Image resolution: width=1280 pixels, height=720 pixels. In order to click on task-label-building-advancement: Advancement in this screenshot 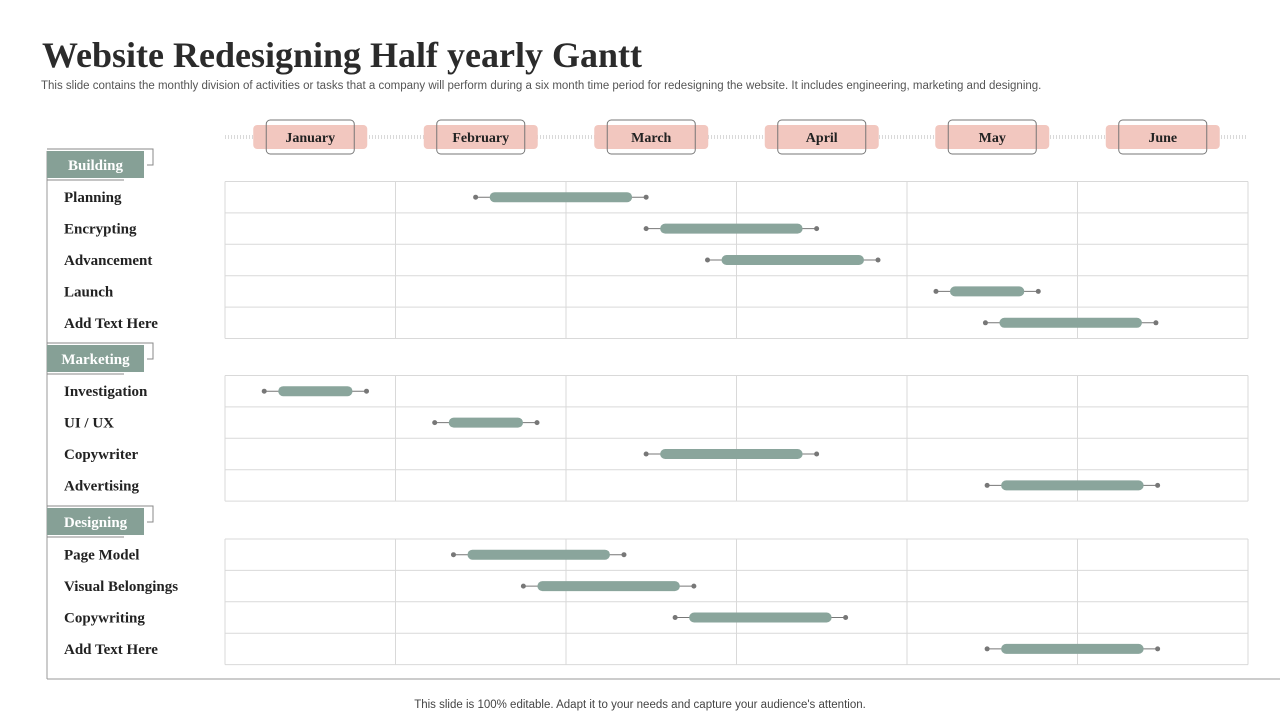, I will do `click(108, 261)`.